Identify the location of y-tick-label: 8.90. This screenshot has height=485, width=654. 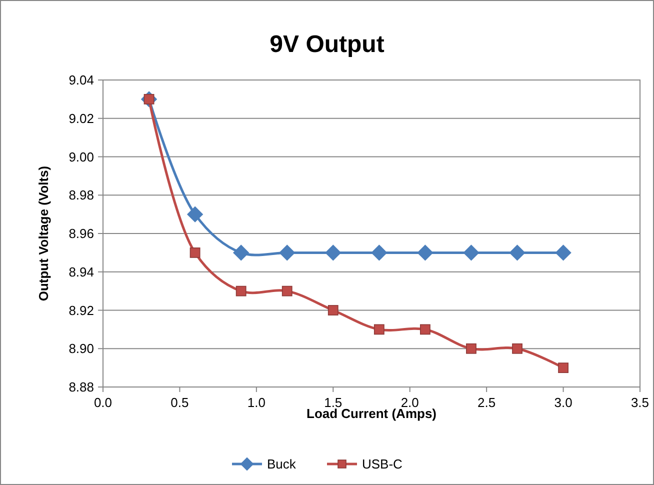
(81, 348).